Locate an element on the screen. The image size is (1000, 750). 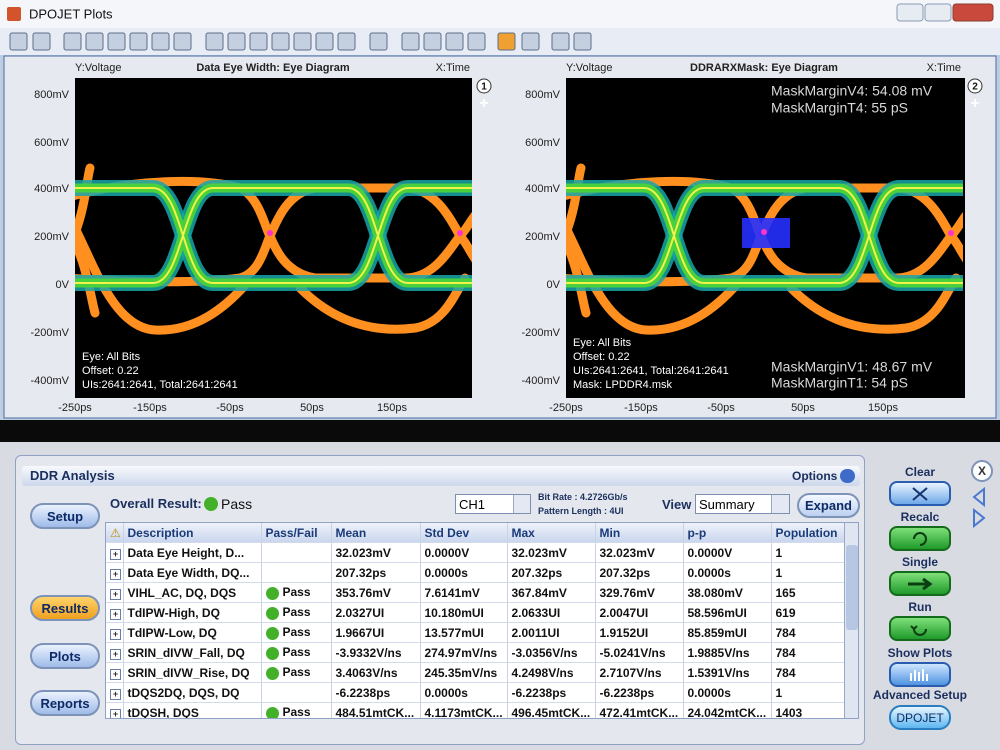
control-label: Show Plots is located at coordinates (920, 653).